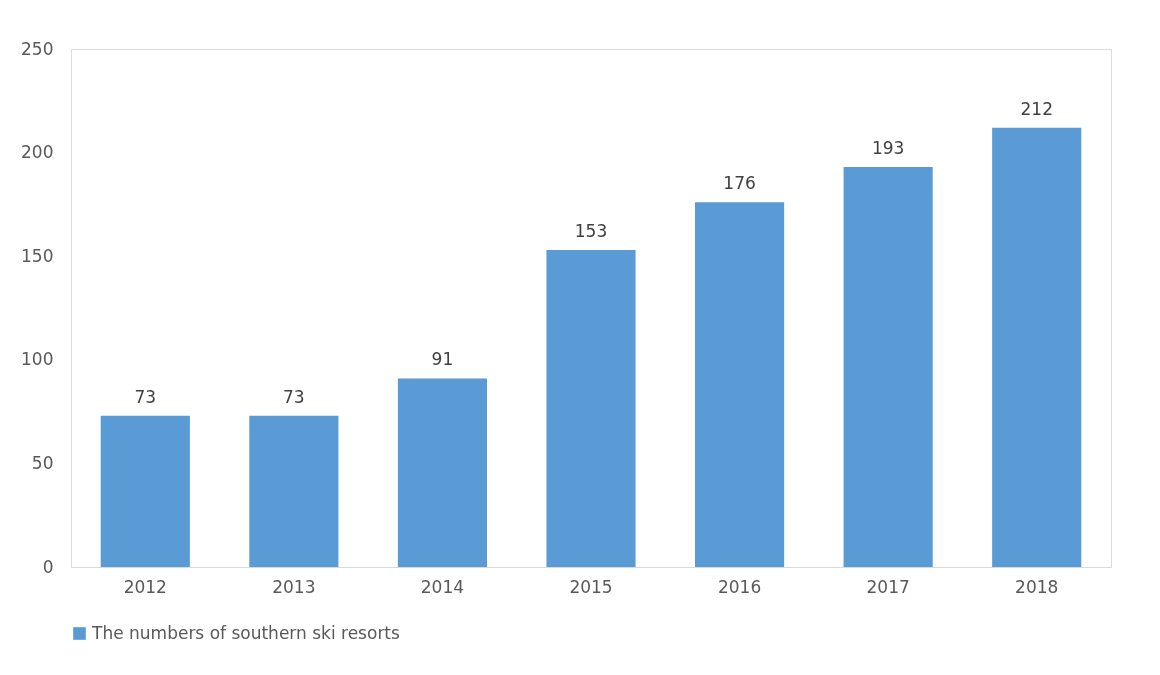 The height and width of the screenshot is (675, 1160). Describe the element at coordinates (37, 48) in the screenshot. I see `y-tick-label: 250` at that location.